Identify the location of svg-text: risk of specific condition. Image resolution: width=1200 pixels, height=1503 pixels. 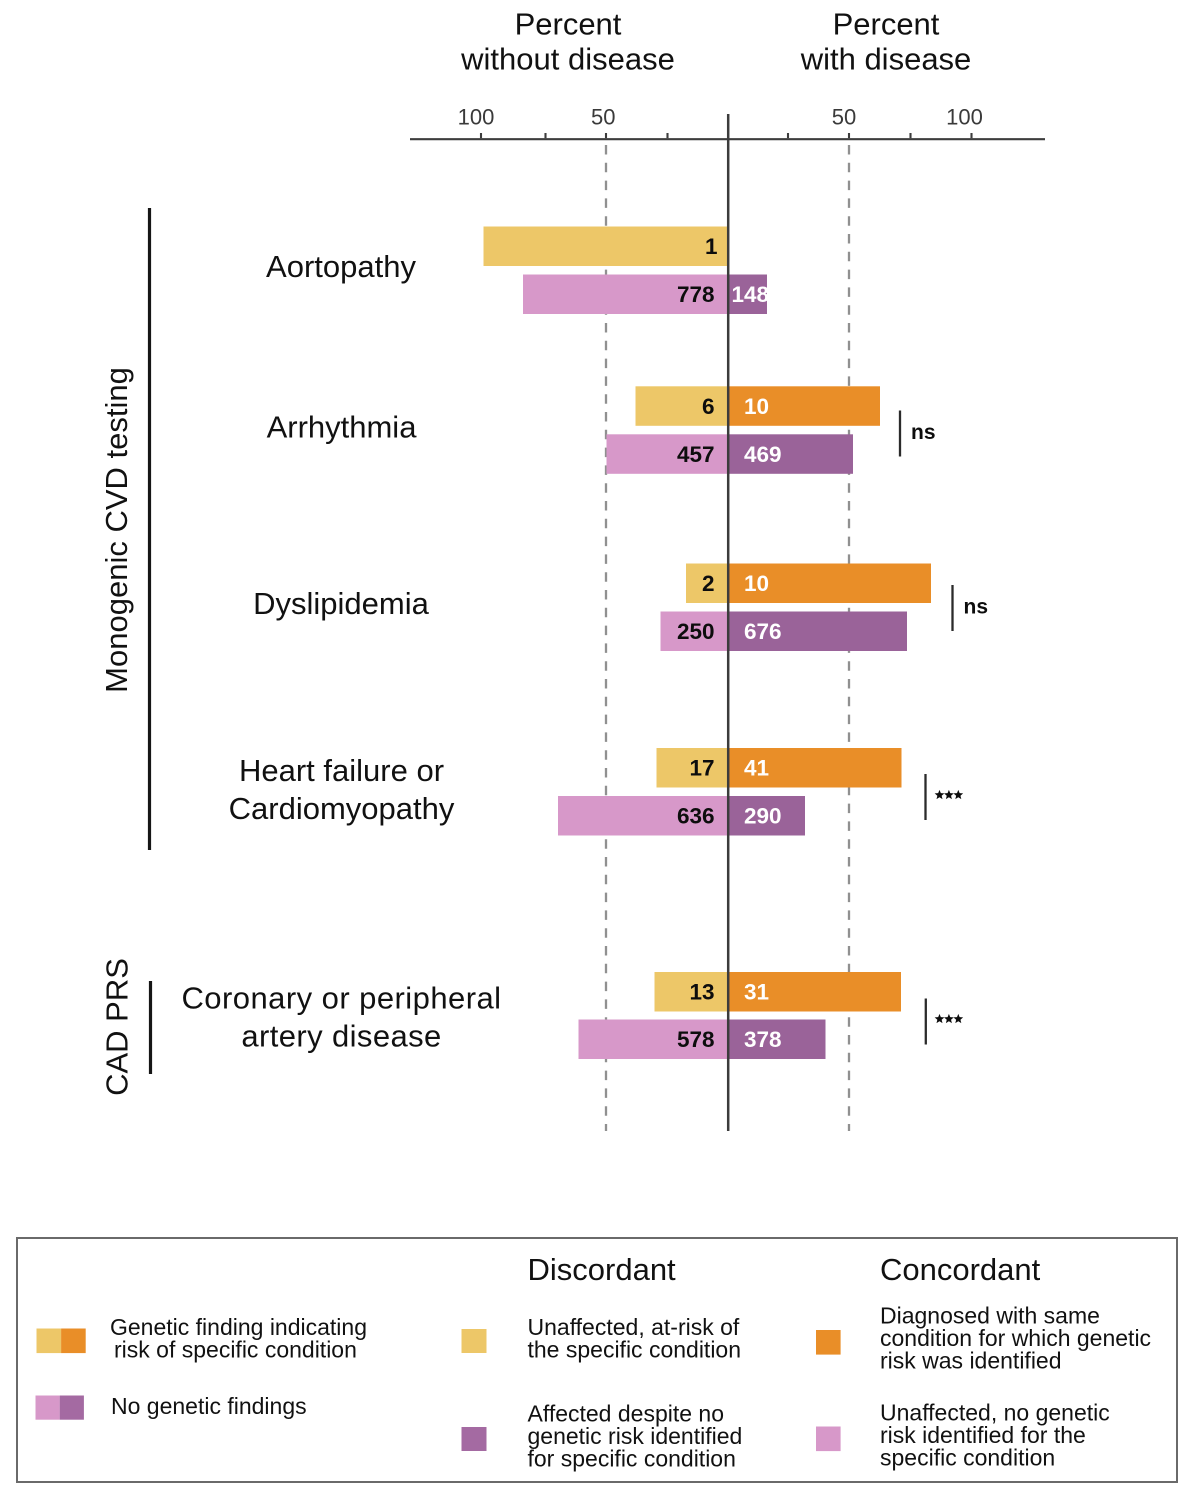
(235, 1350).